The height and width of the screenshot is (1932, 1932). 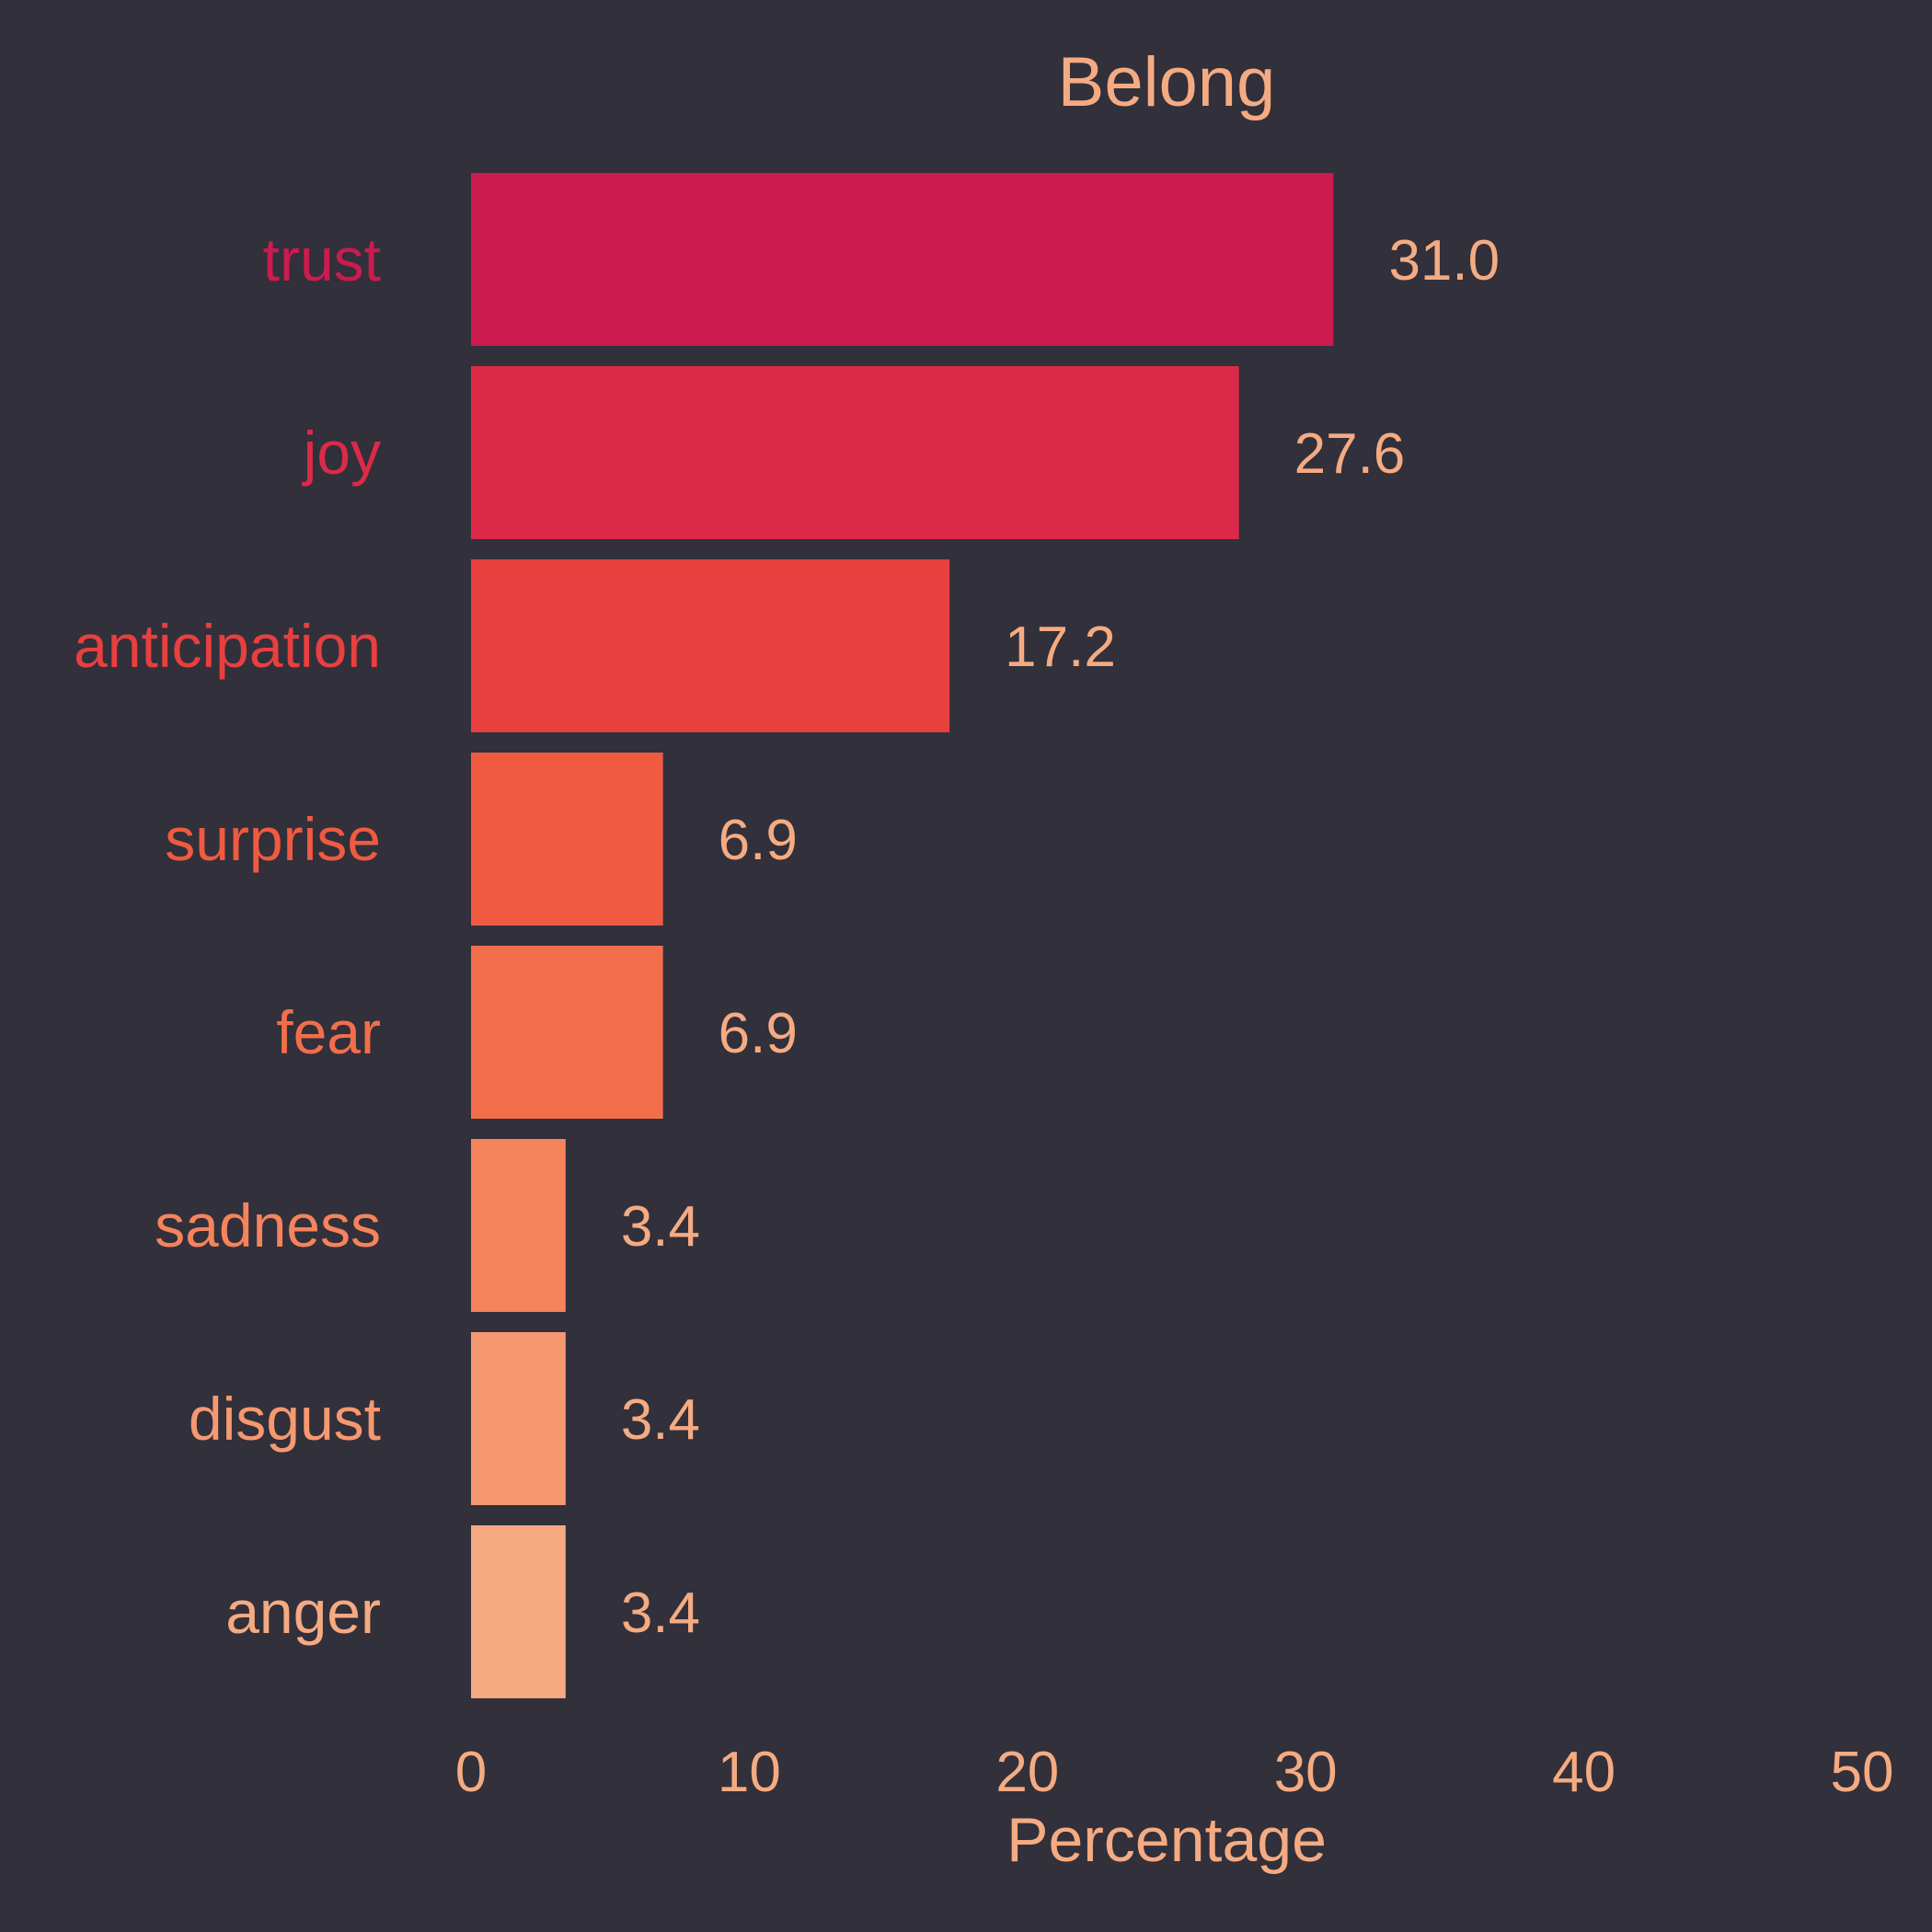 I want to click on bar-anger, so click(x=518, y=1611).